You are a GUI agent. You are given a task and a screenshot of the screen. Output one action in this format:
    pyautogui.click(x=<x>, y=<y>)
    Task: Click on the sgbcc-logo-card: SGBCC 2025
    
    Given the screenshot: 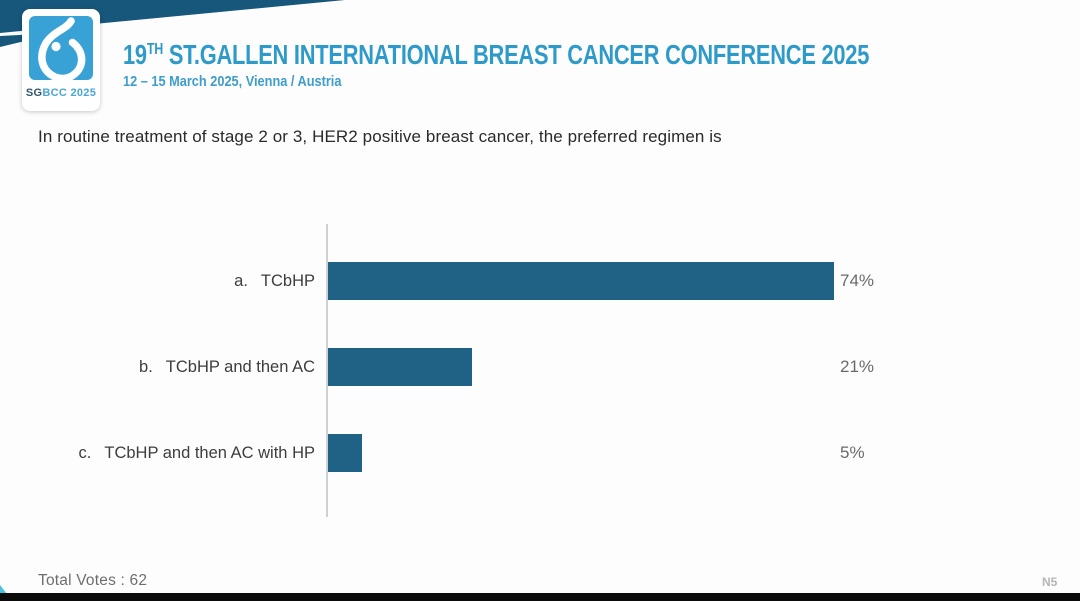 What is the action you would take?
    pyautogui.click(x=61, y=60)
    